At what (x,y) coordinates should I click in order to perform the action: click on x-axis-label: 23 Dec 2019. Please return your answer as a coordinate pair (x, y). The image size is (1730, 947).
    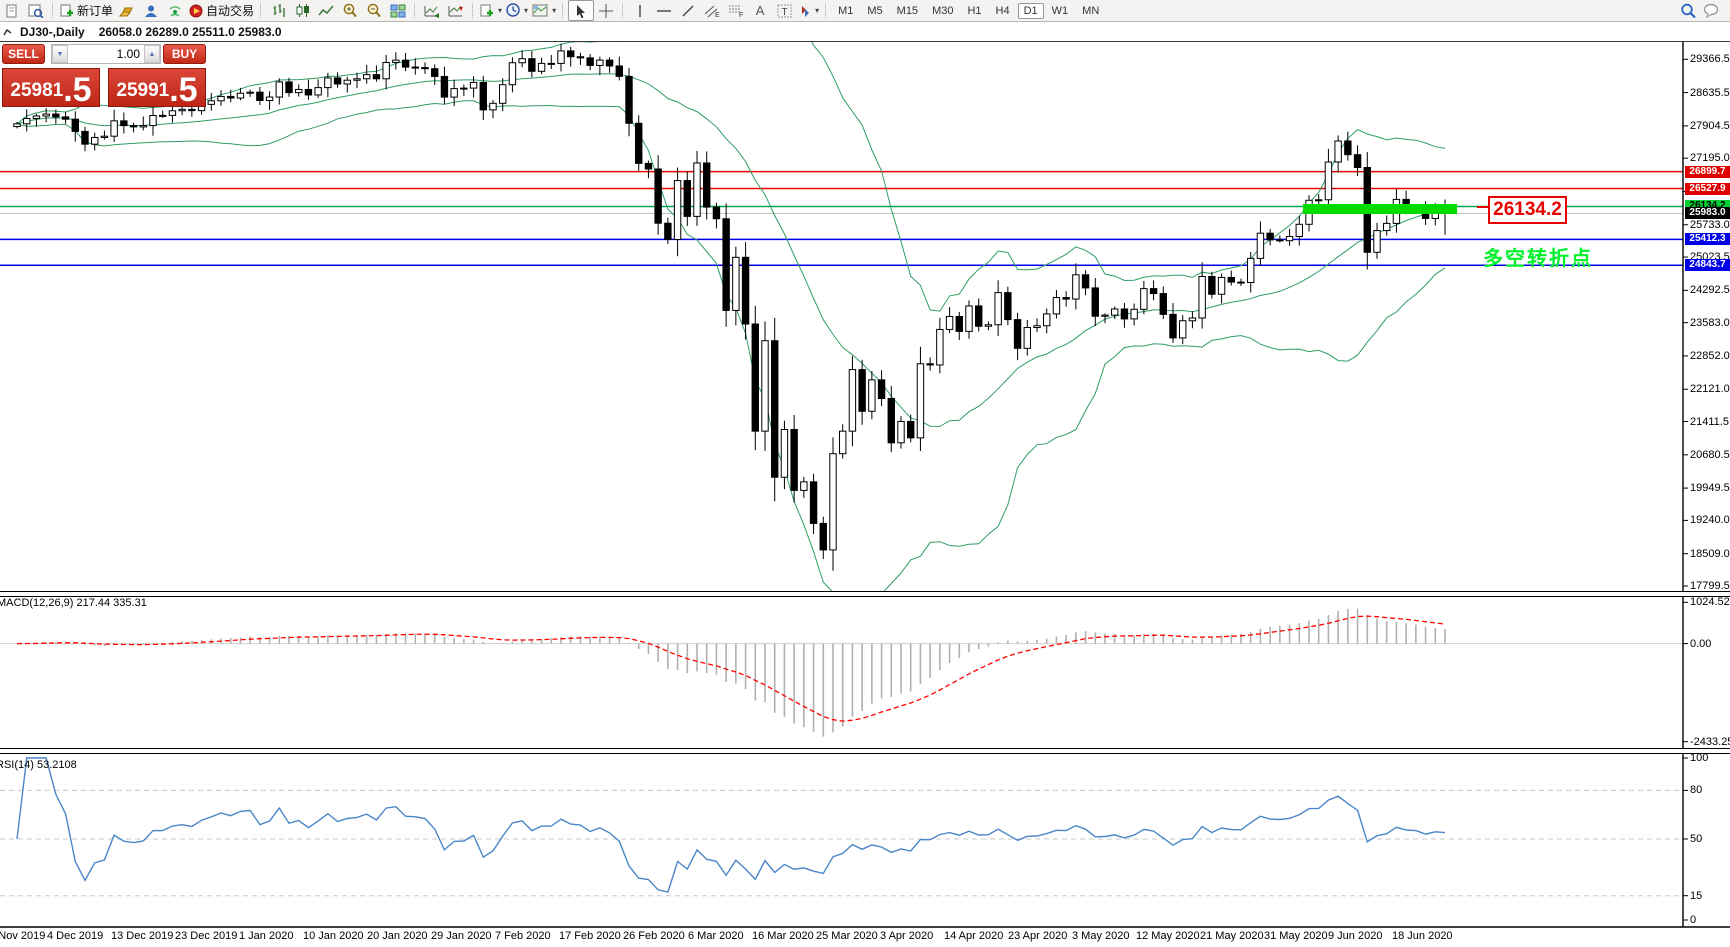
    Looking at the image, I should click on (206, 936).